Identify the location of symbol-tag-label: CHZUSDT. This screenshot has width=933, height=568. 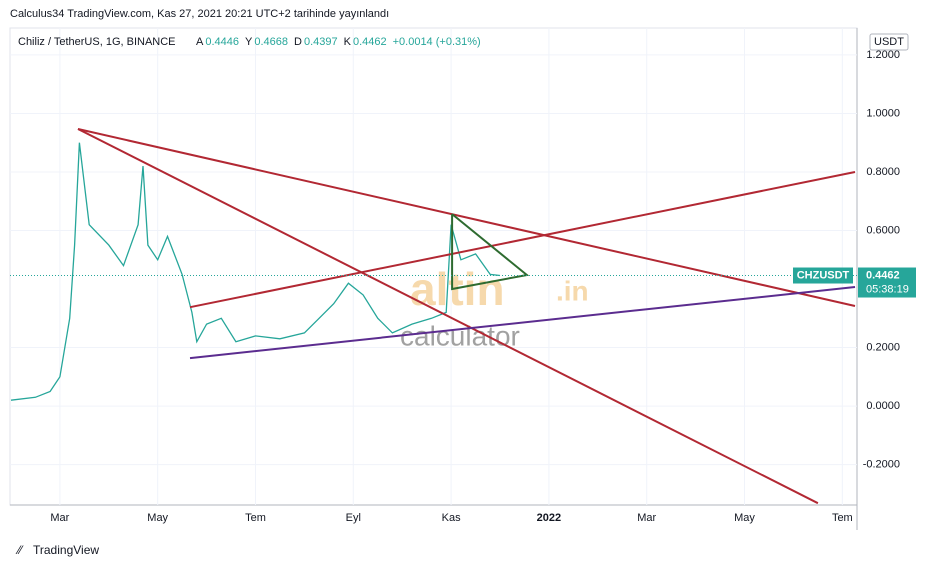
(823, 275).